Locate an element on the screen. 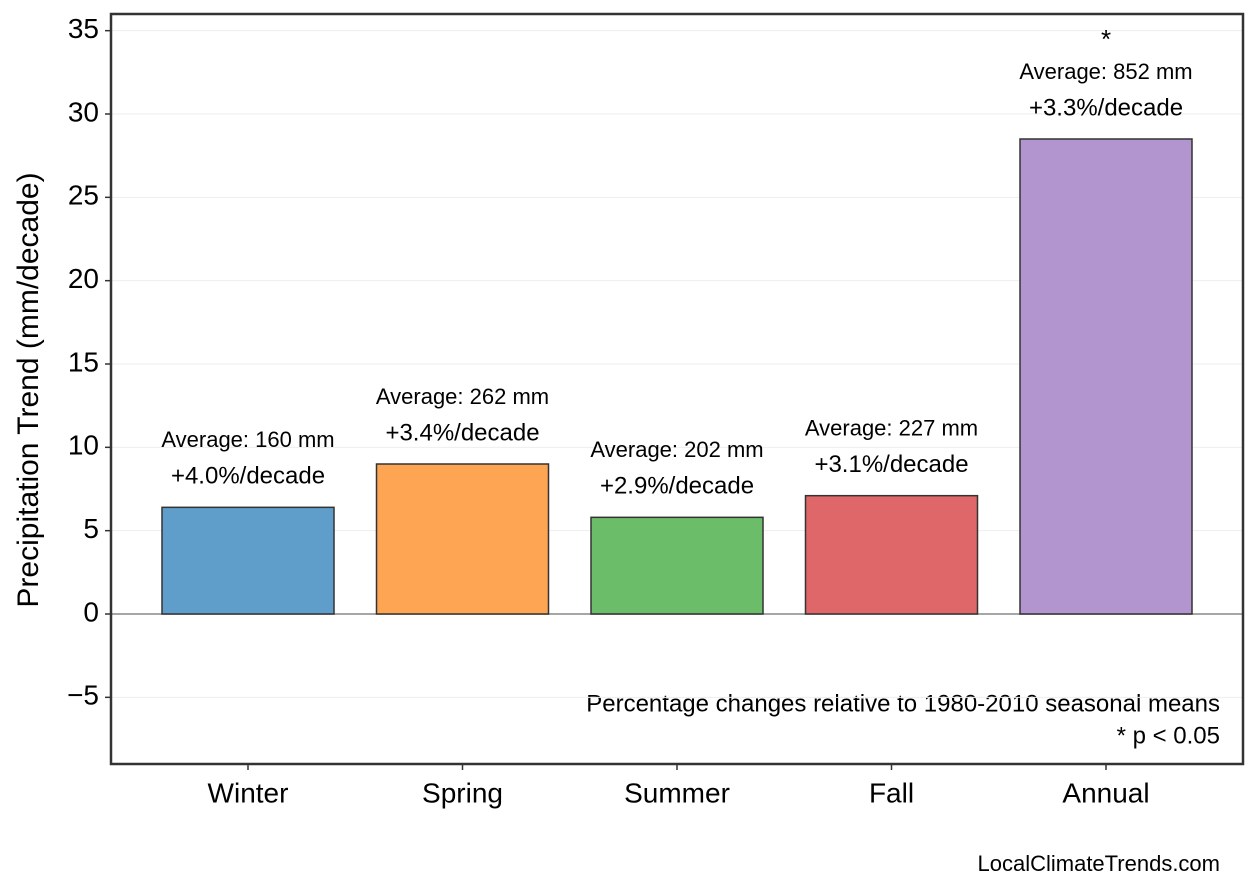 This screenshot has height=893, width=1258. x-tick-label: Summer is located at coordinates (677, 792).